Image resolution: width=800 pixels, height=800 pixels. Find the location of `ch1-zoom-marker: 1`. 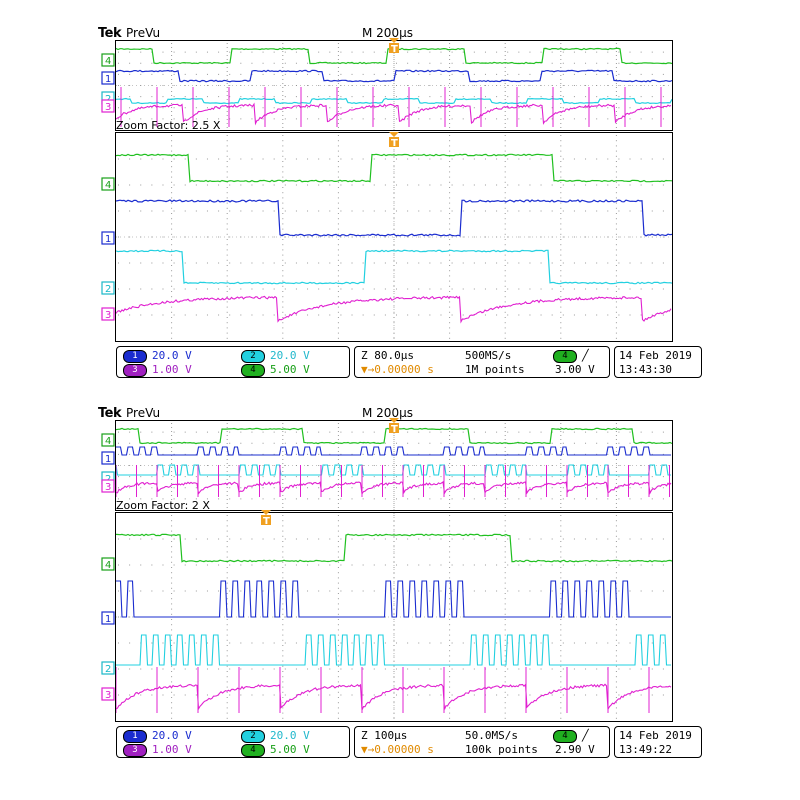

ch1-zoom-marker: 1 is located at coordinates (108, 618).